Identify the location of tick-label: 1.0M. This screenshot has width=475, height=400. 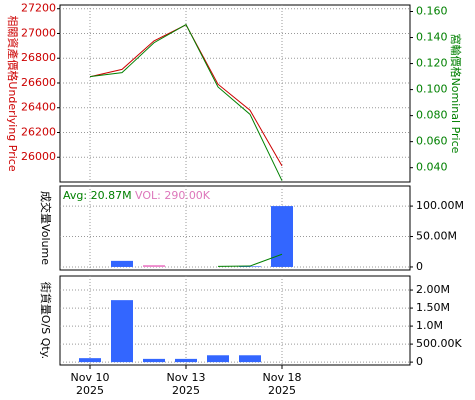
(429, 325).